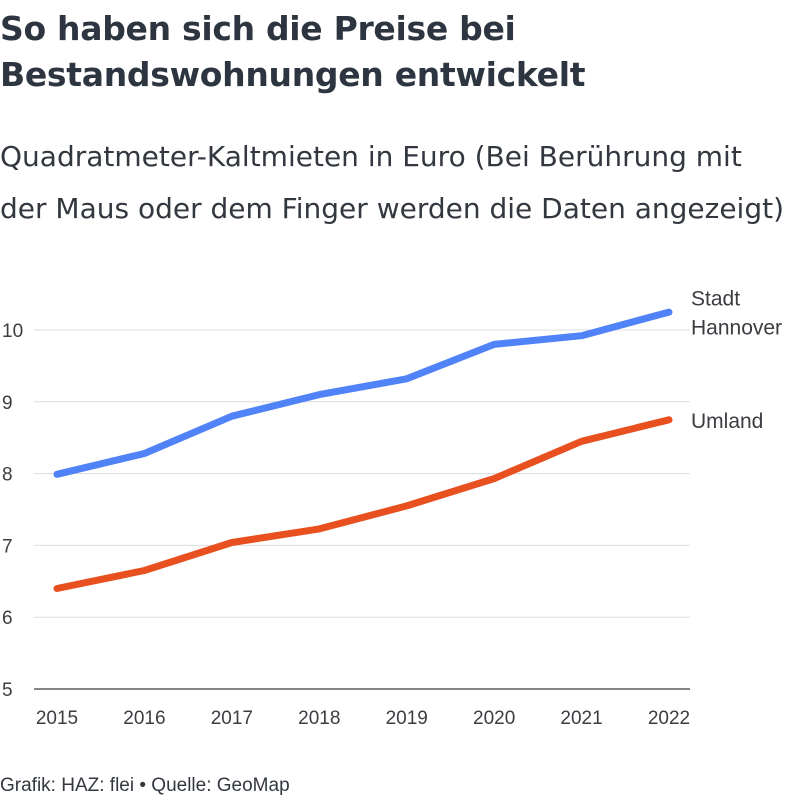 The height and width of the screenshot is (800, 800). I want to click on x-tick-label: 2019, so click(407, 718).